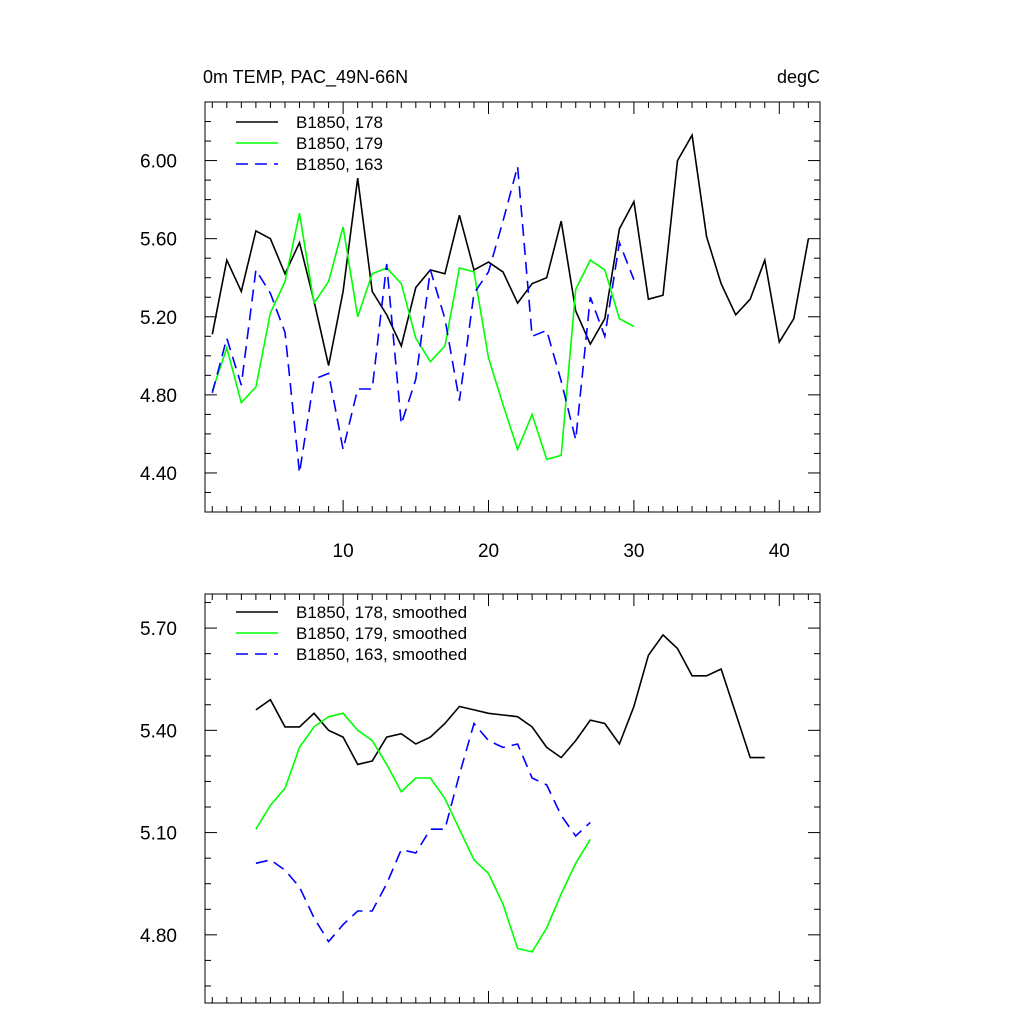 The image size is (1024, 1029). Describe the element at coordinates (158, 318) in the screenshot. I see `panel-1-y-tick-label: 5.20` at that location.